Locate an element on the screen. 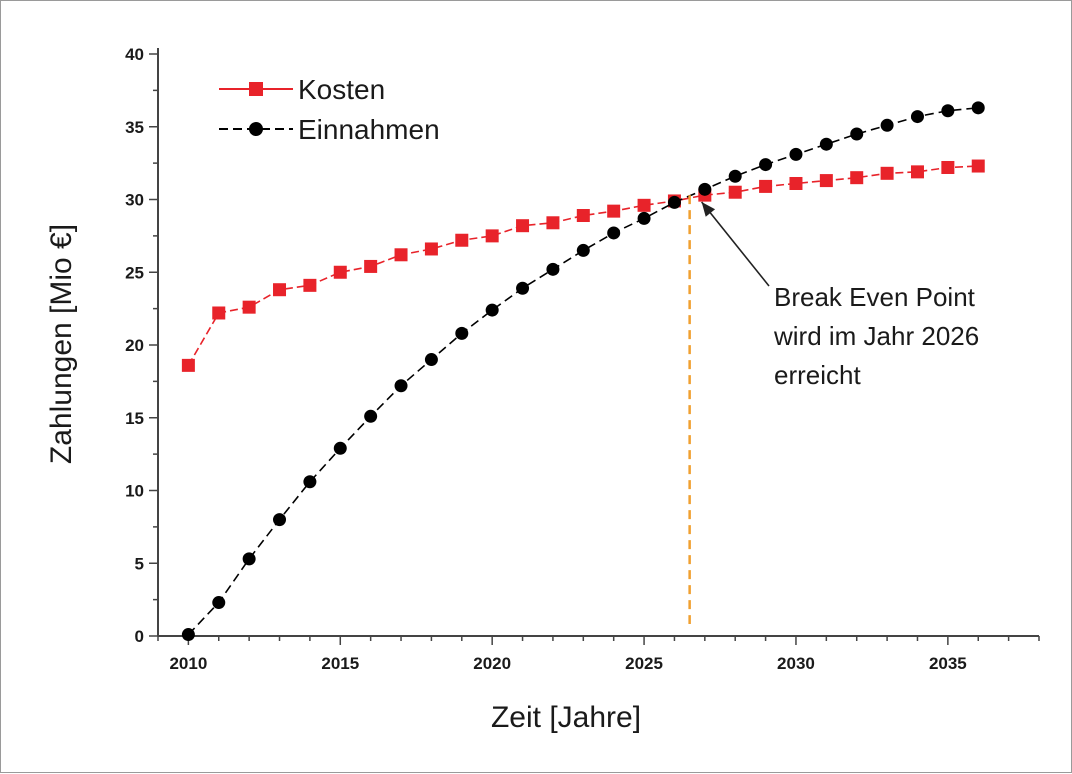 Image resolution: width=1072 pixels, height=774 pixels. legend-entry-einnahmen: Einnahmen is located at coordinates (329, 129).